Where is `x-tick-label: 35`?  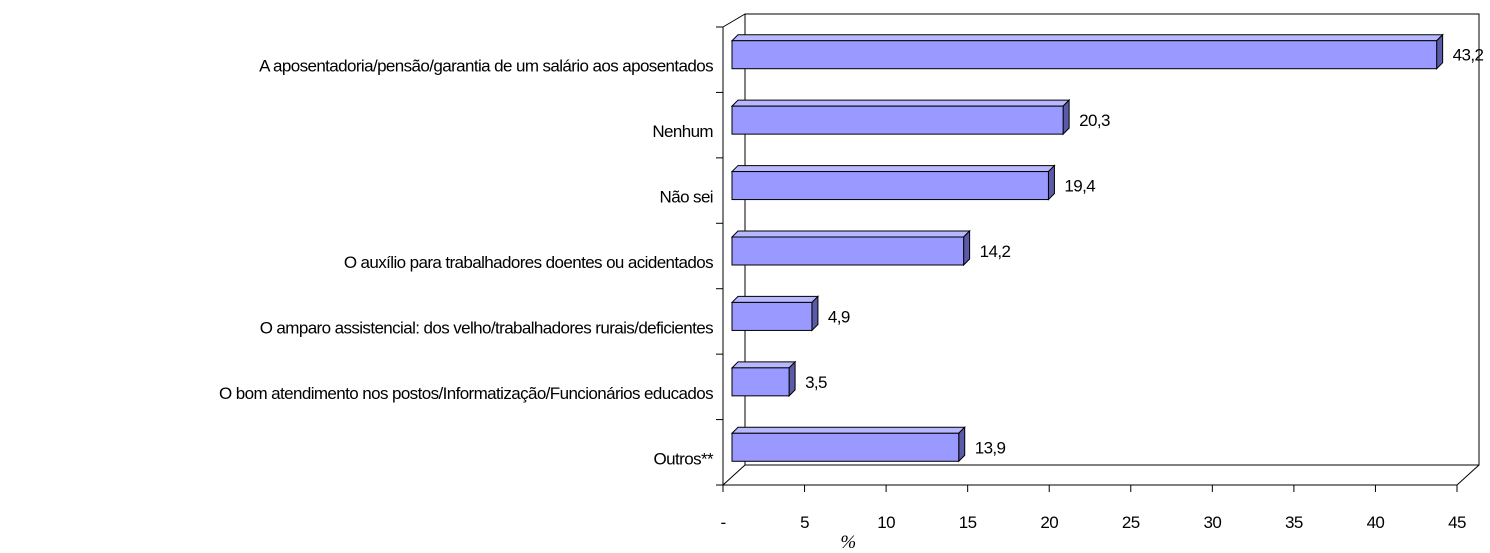 x-tick-label: 35 is located at coordinates (1294, 522).